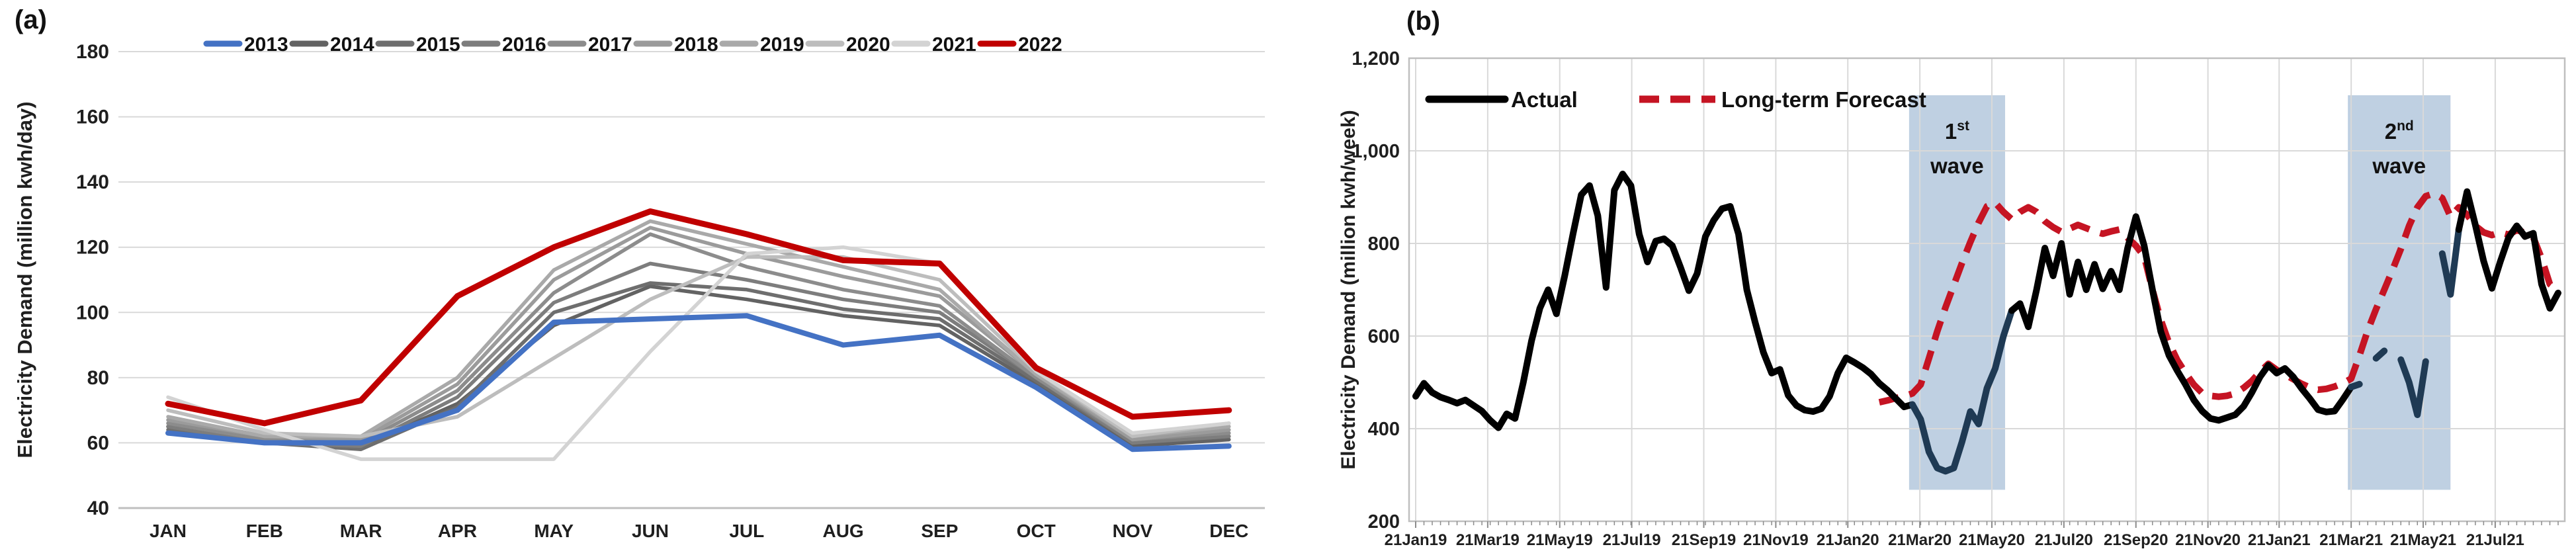 This screenshot has height=557, width=2576. I want to click on legend-label-2020: 2020, so click(868, 45).